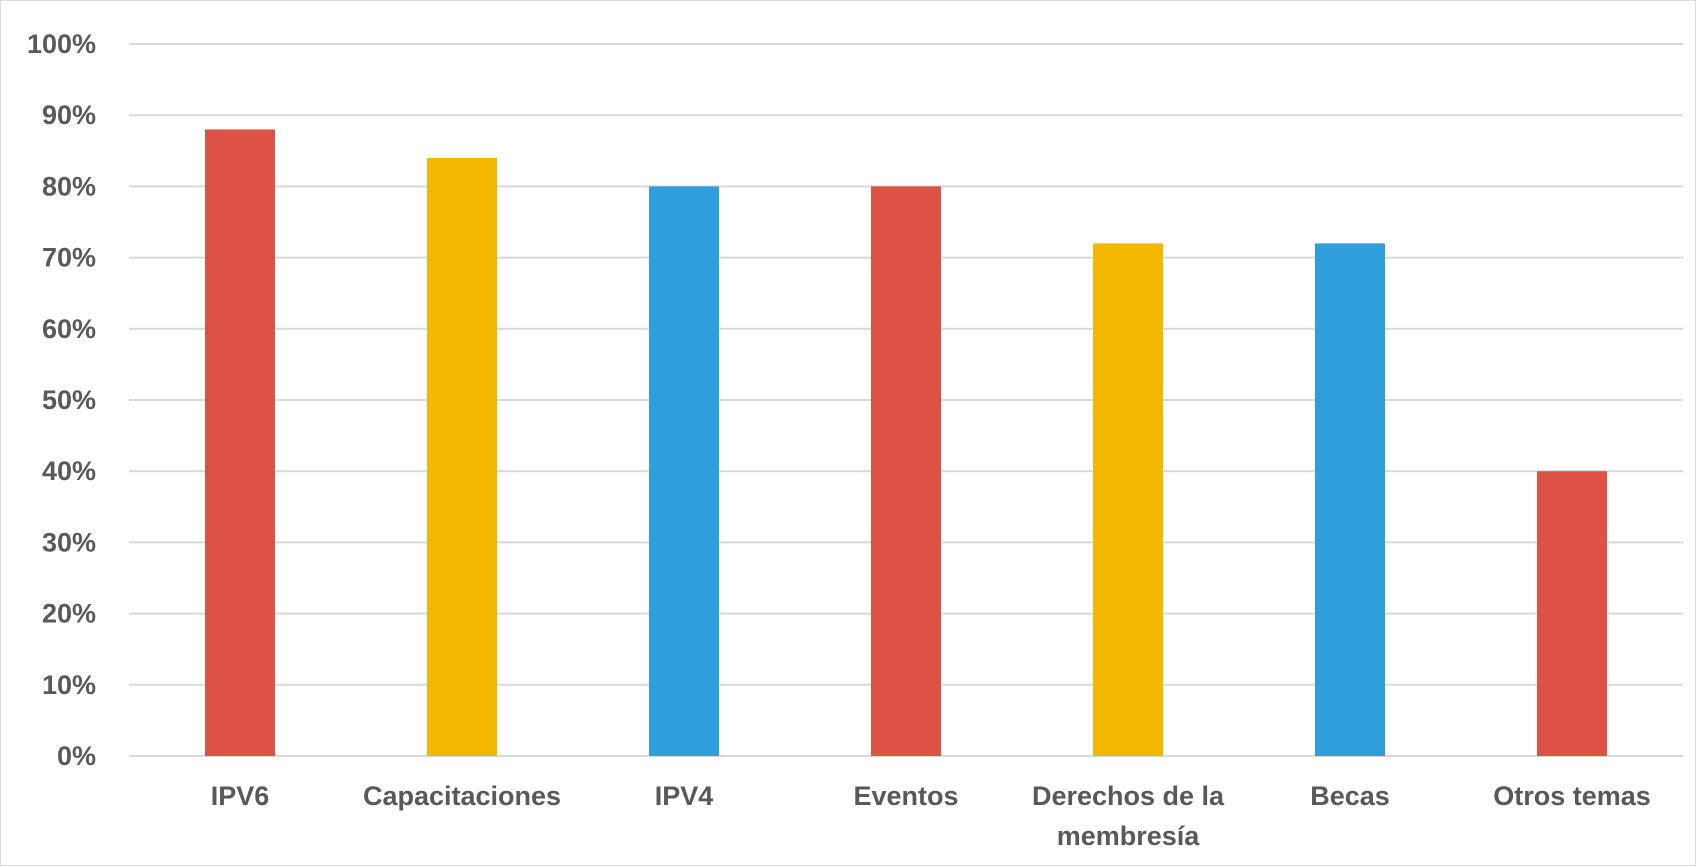 Image resolution: width=1696 pixels, height=867 pixels. I want to click on y-tick-label: 20%, so click(69, 614).